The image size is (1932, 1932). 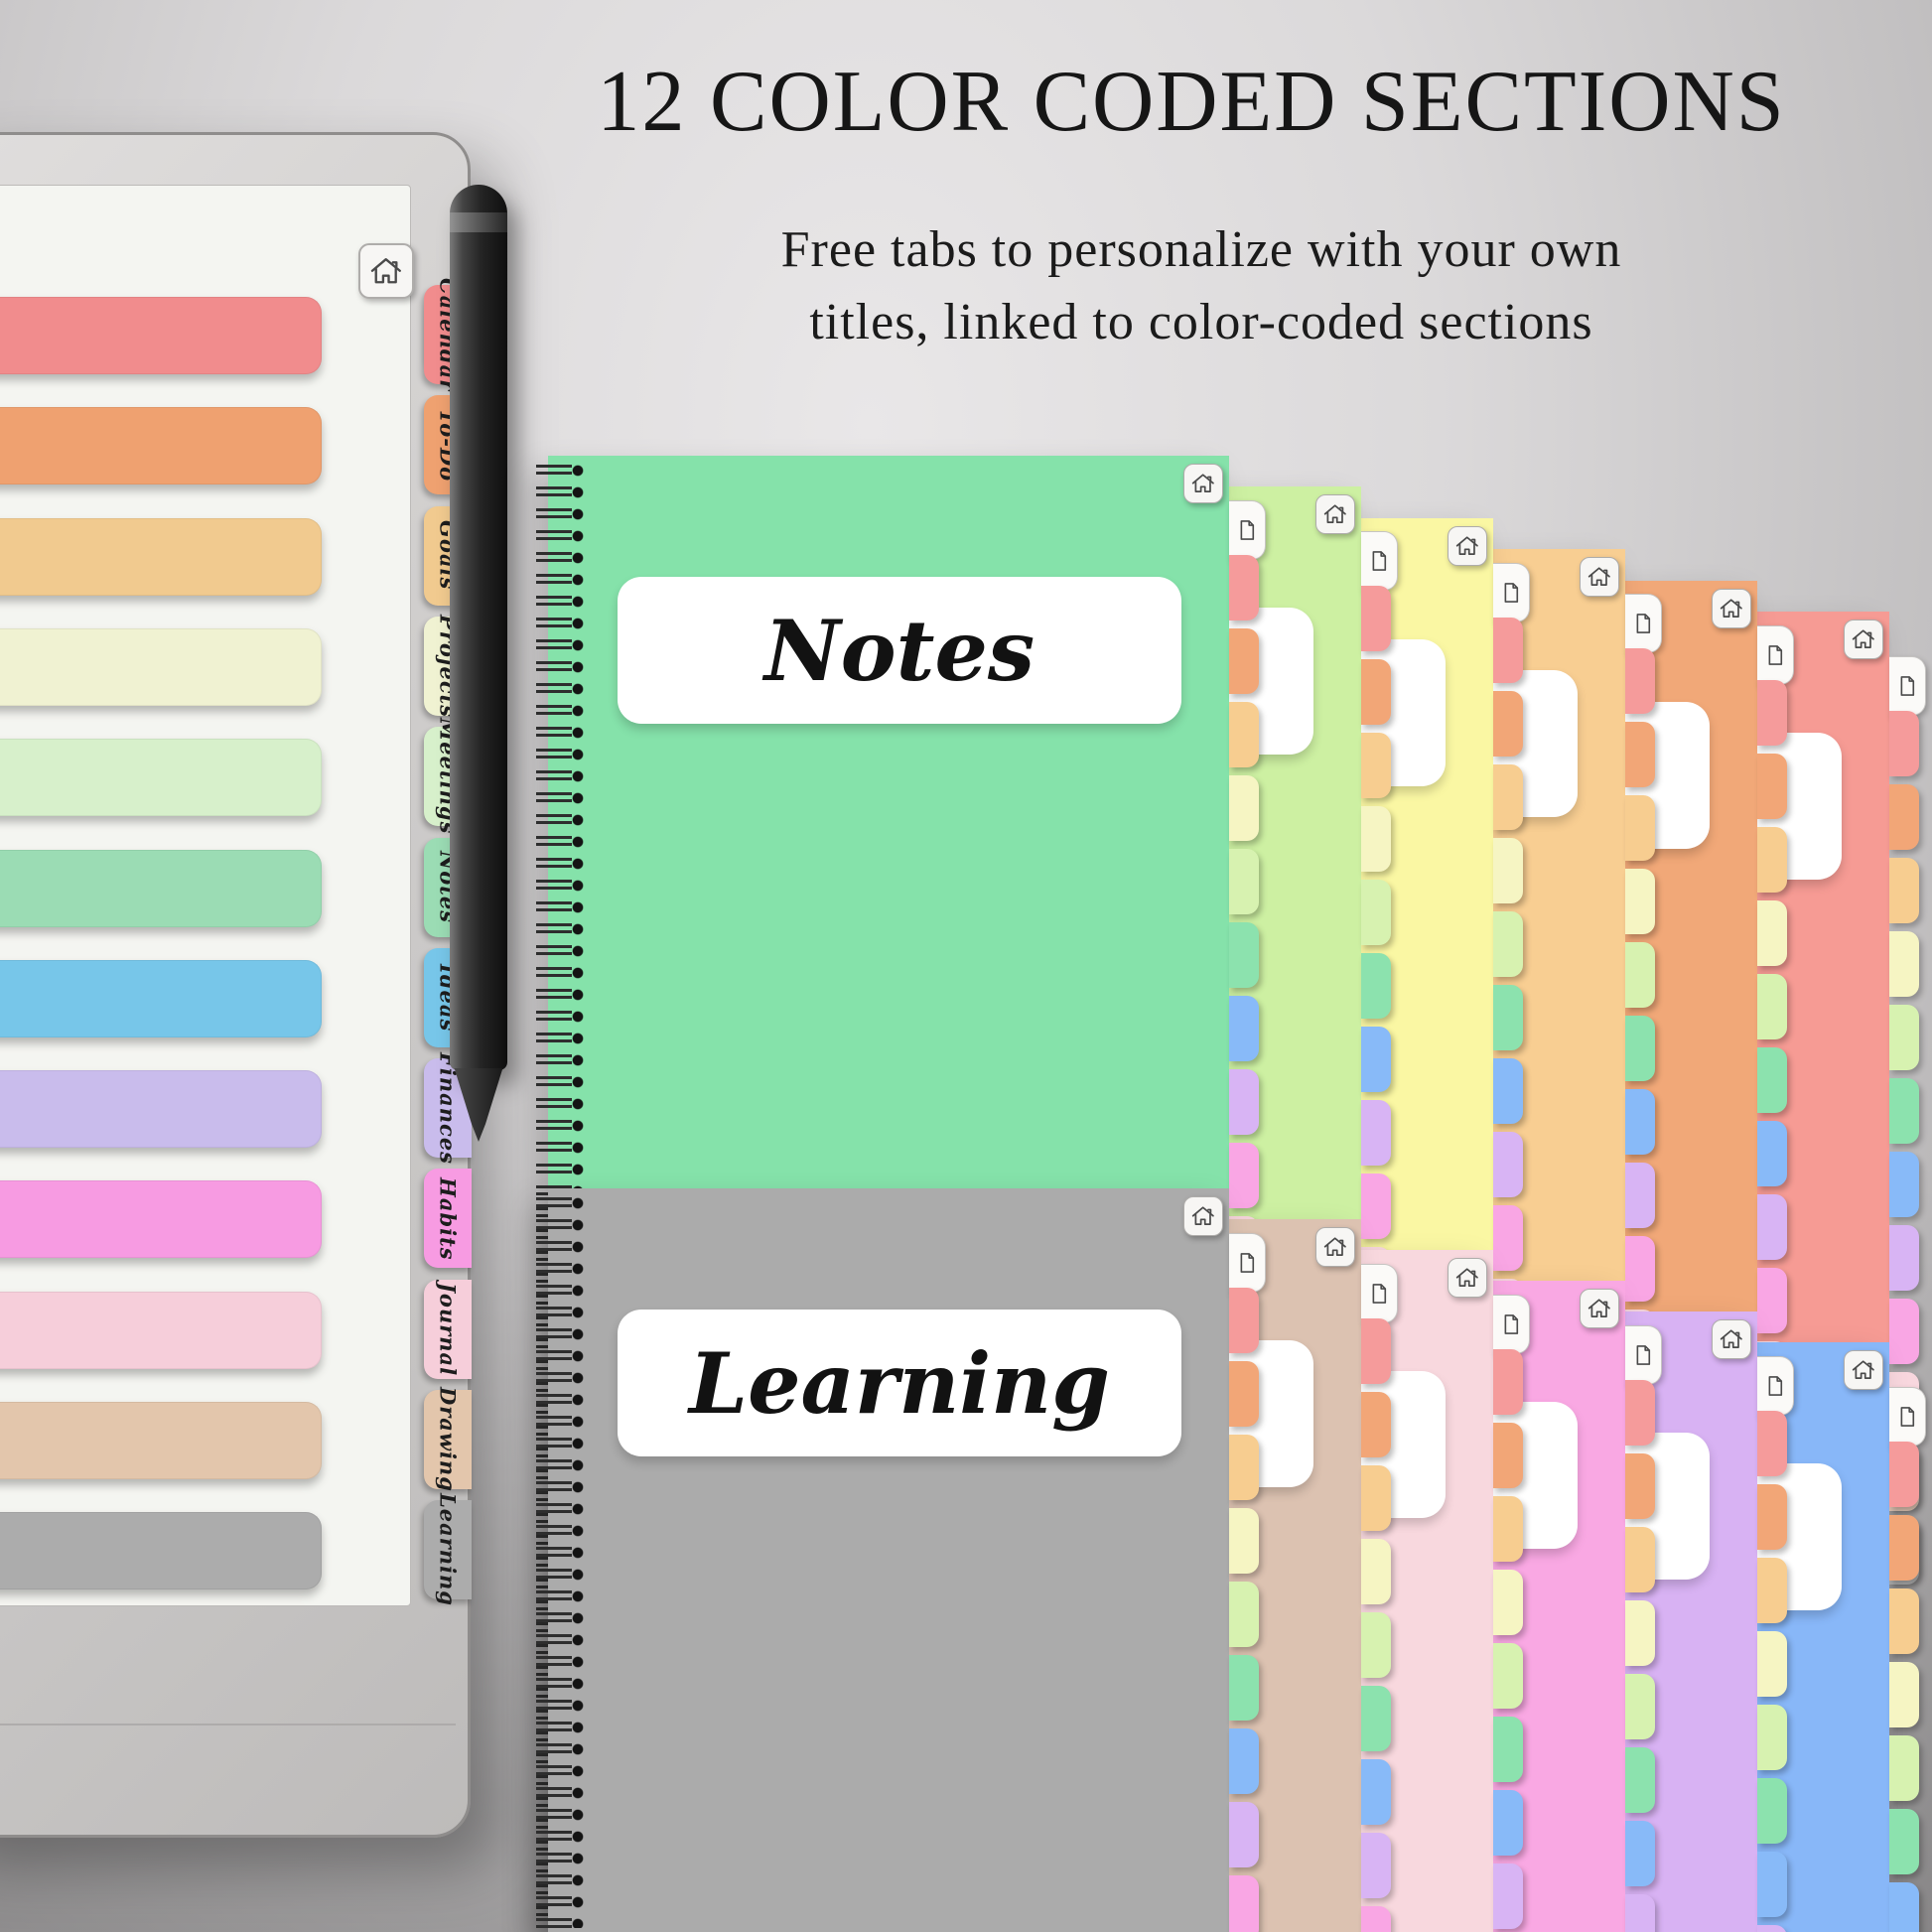 I want to click on color-bar-ideas, so click(x=161, y=998).